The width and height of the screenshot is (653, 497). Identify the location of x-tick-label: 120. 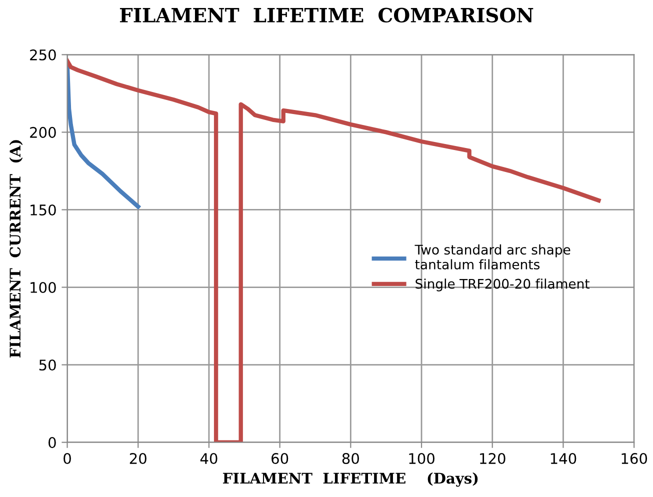
(493, 458).